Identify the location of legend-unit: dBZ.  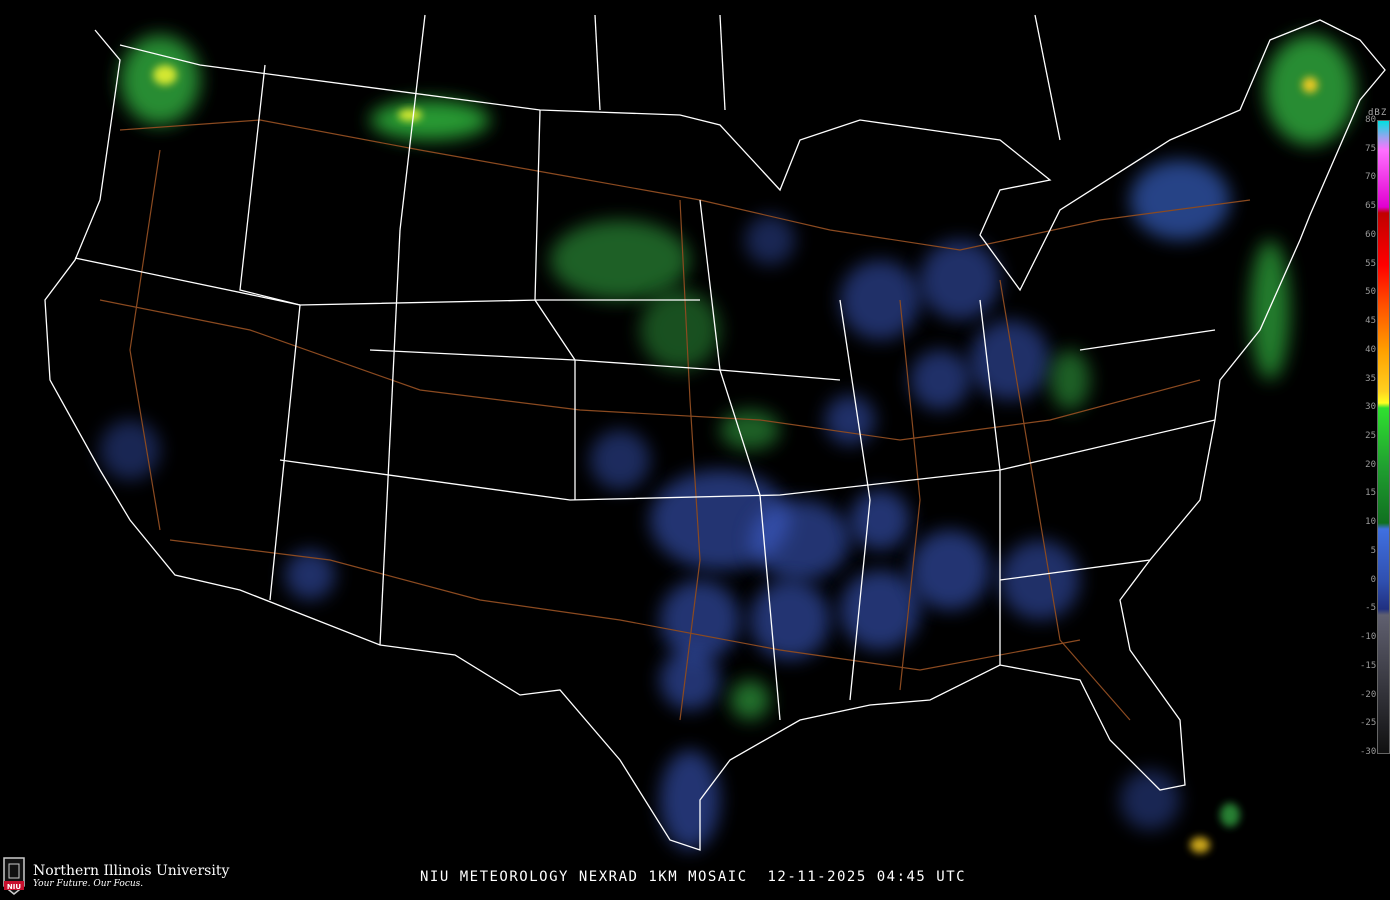
(1378, 113).